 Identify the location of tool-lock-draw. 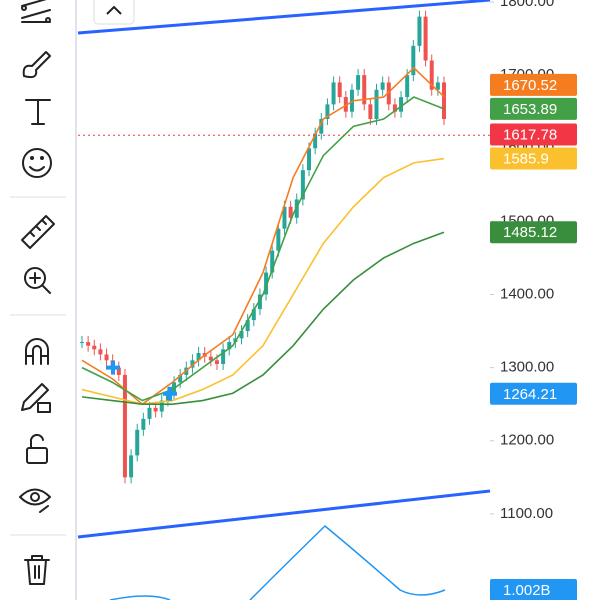
(36, 398).